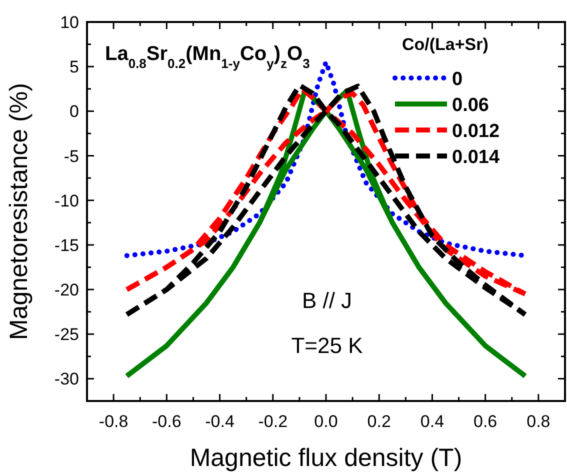  I want to click on x-tick-label: -0.2, so click(273, 421).